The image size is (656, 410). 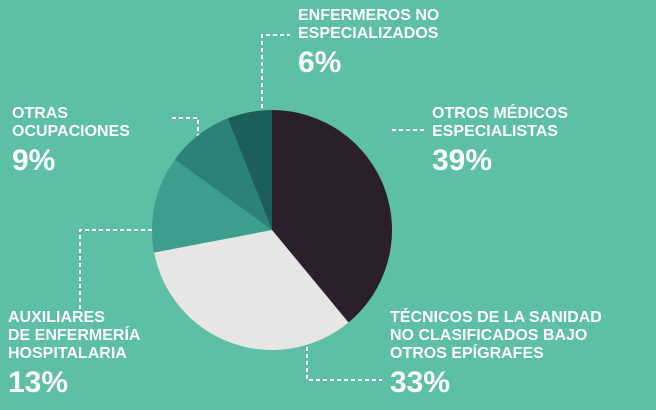 What do you see at coordinates (74, 335) in the screenshot?
I see `slice-label: AUXILIARES DE ENFERMERÍA HOSPITALARIA` at bounding box center [74, 335].